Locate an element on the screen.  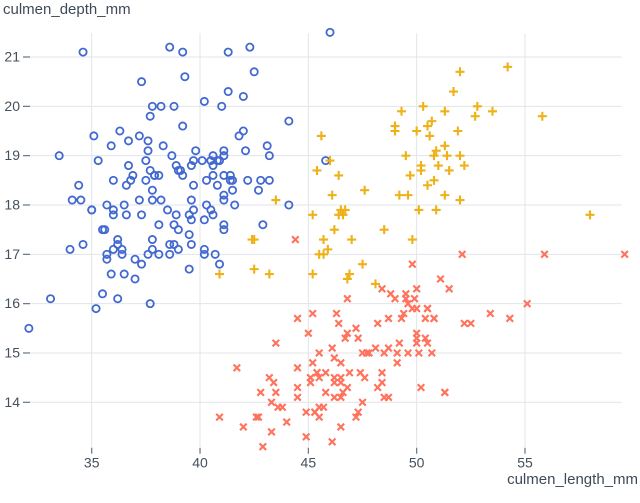
y-tick-label: 14 is located at coordinates (12, 402).